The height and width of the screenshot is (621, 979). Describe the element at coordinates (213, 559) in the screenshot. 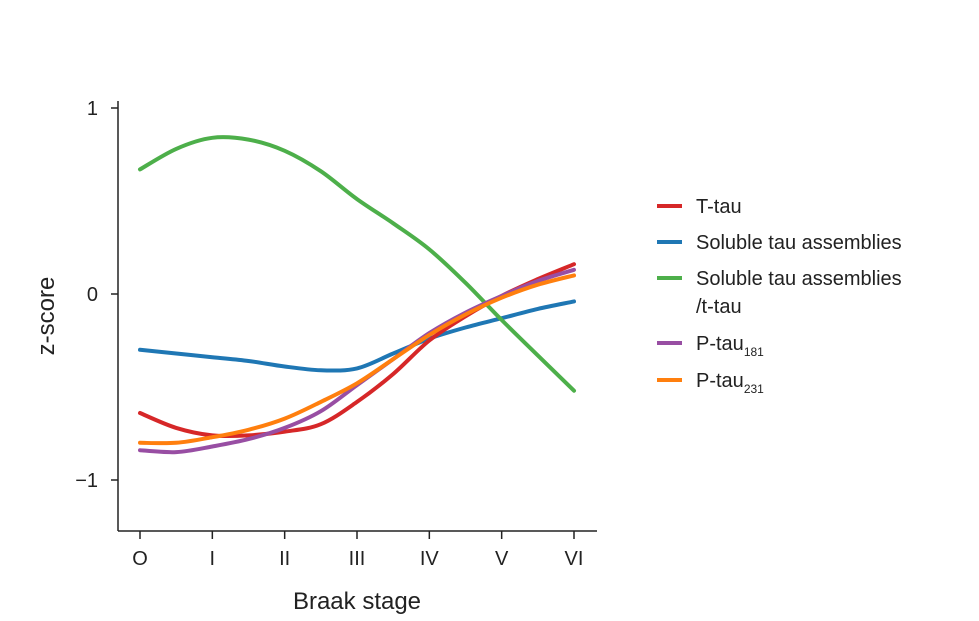

I see `x-tick-label: I` at that location.